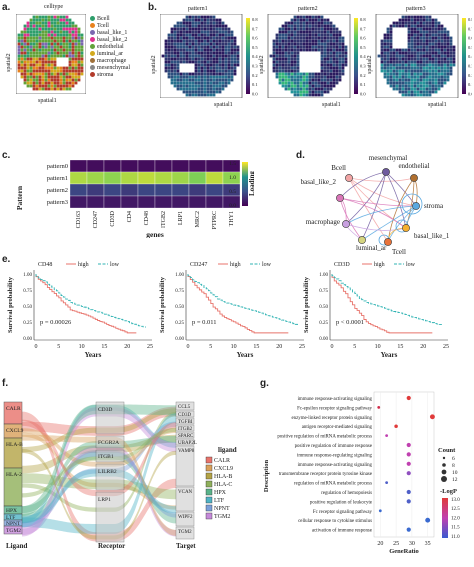 The width and height of the screenshot is (474, 567). Describe the element at coordinates (147, 218) in the screenshot. I see `heatmap-col-label: CD48` at that location.